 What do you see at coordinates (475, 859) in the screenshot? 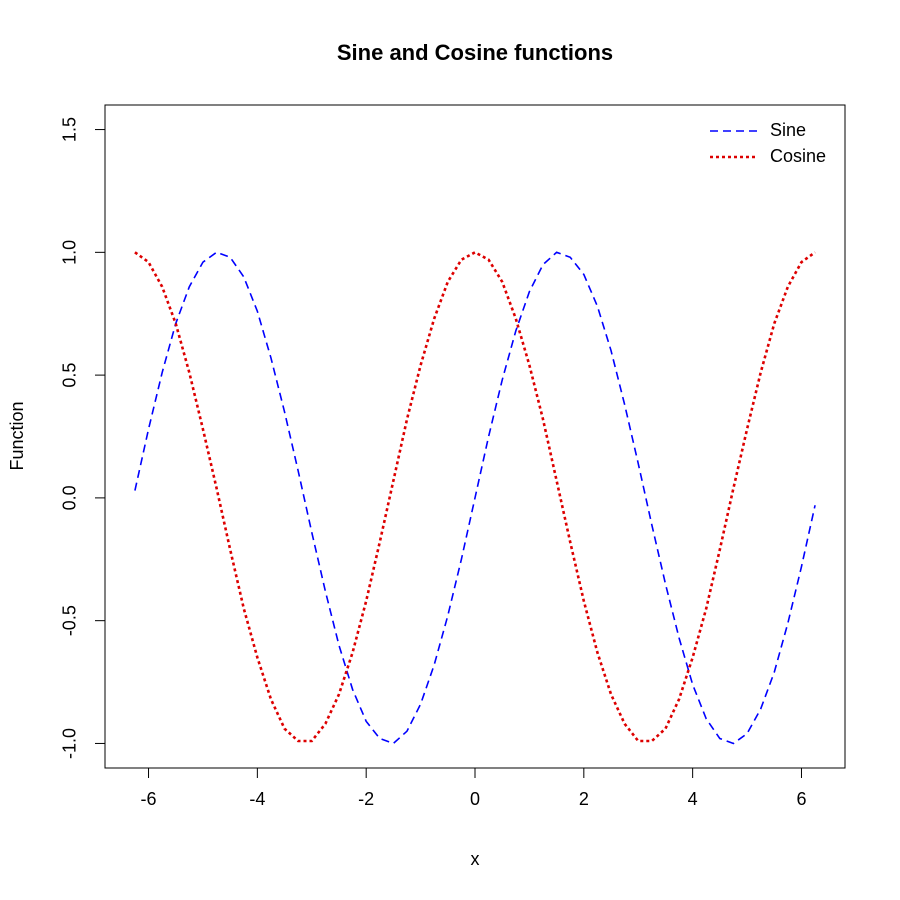
I see `x-axis-label: x` at bounding box center [475, 859].